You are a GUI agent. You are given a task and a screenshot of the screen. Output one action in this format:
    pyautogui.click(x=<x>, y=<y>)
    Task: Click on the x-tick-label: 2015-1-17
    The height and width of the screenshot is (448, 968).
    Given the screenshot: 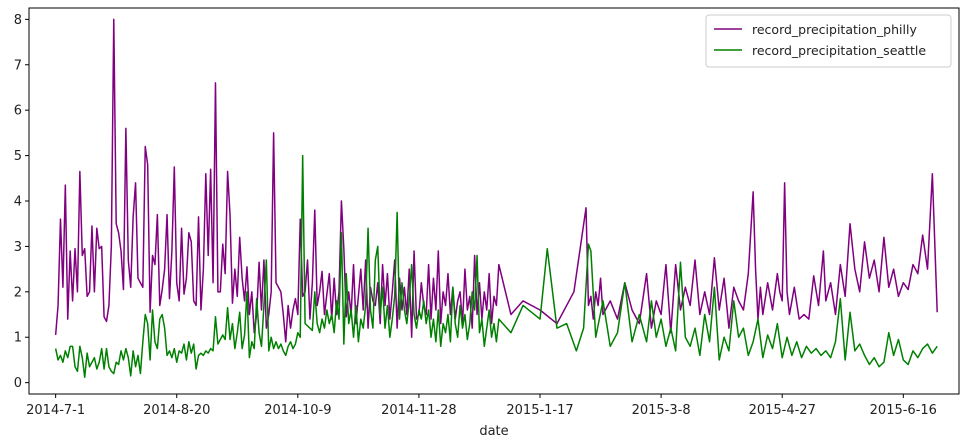 What is the action you would take?
    pyautogui.click(x=539, y=410)
    